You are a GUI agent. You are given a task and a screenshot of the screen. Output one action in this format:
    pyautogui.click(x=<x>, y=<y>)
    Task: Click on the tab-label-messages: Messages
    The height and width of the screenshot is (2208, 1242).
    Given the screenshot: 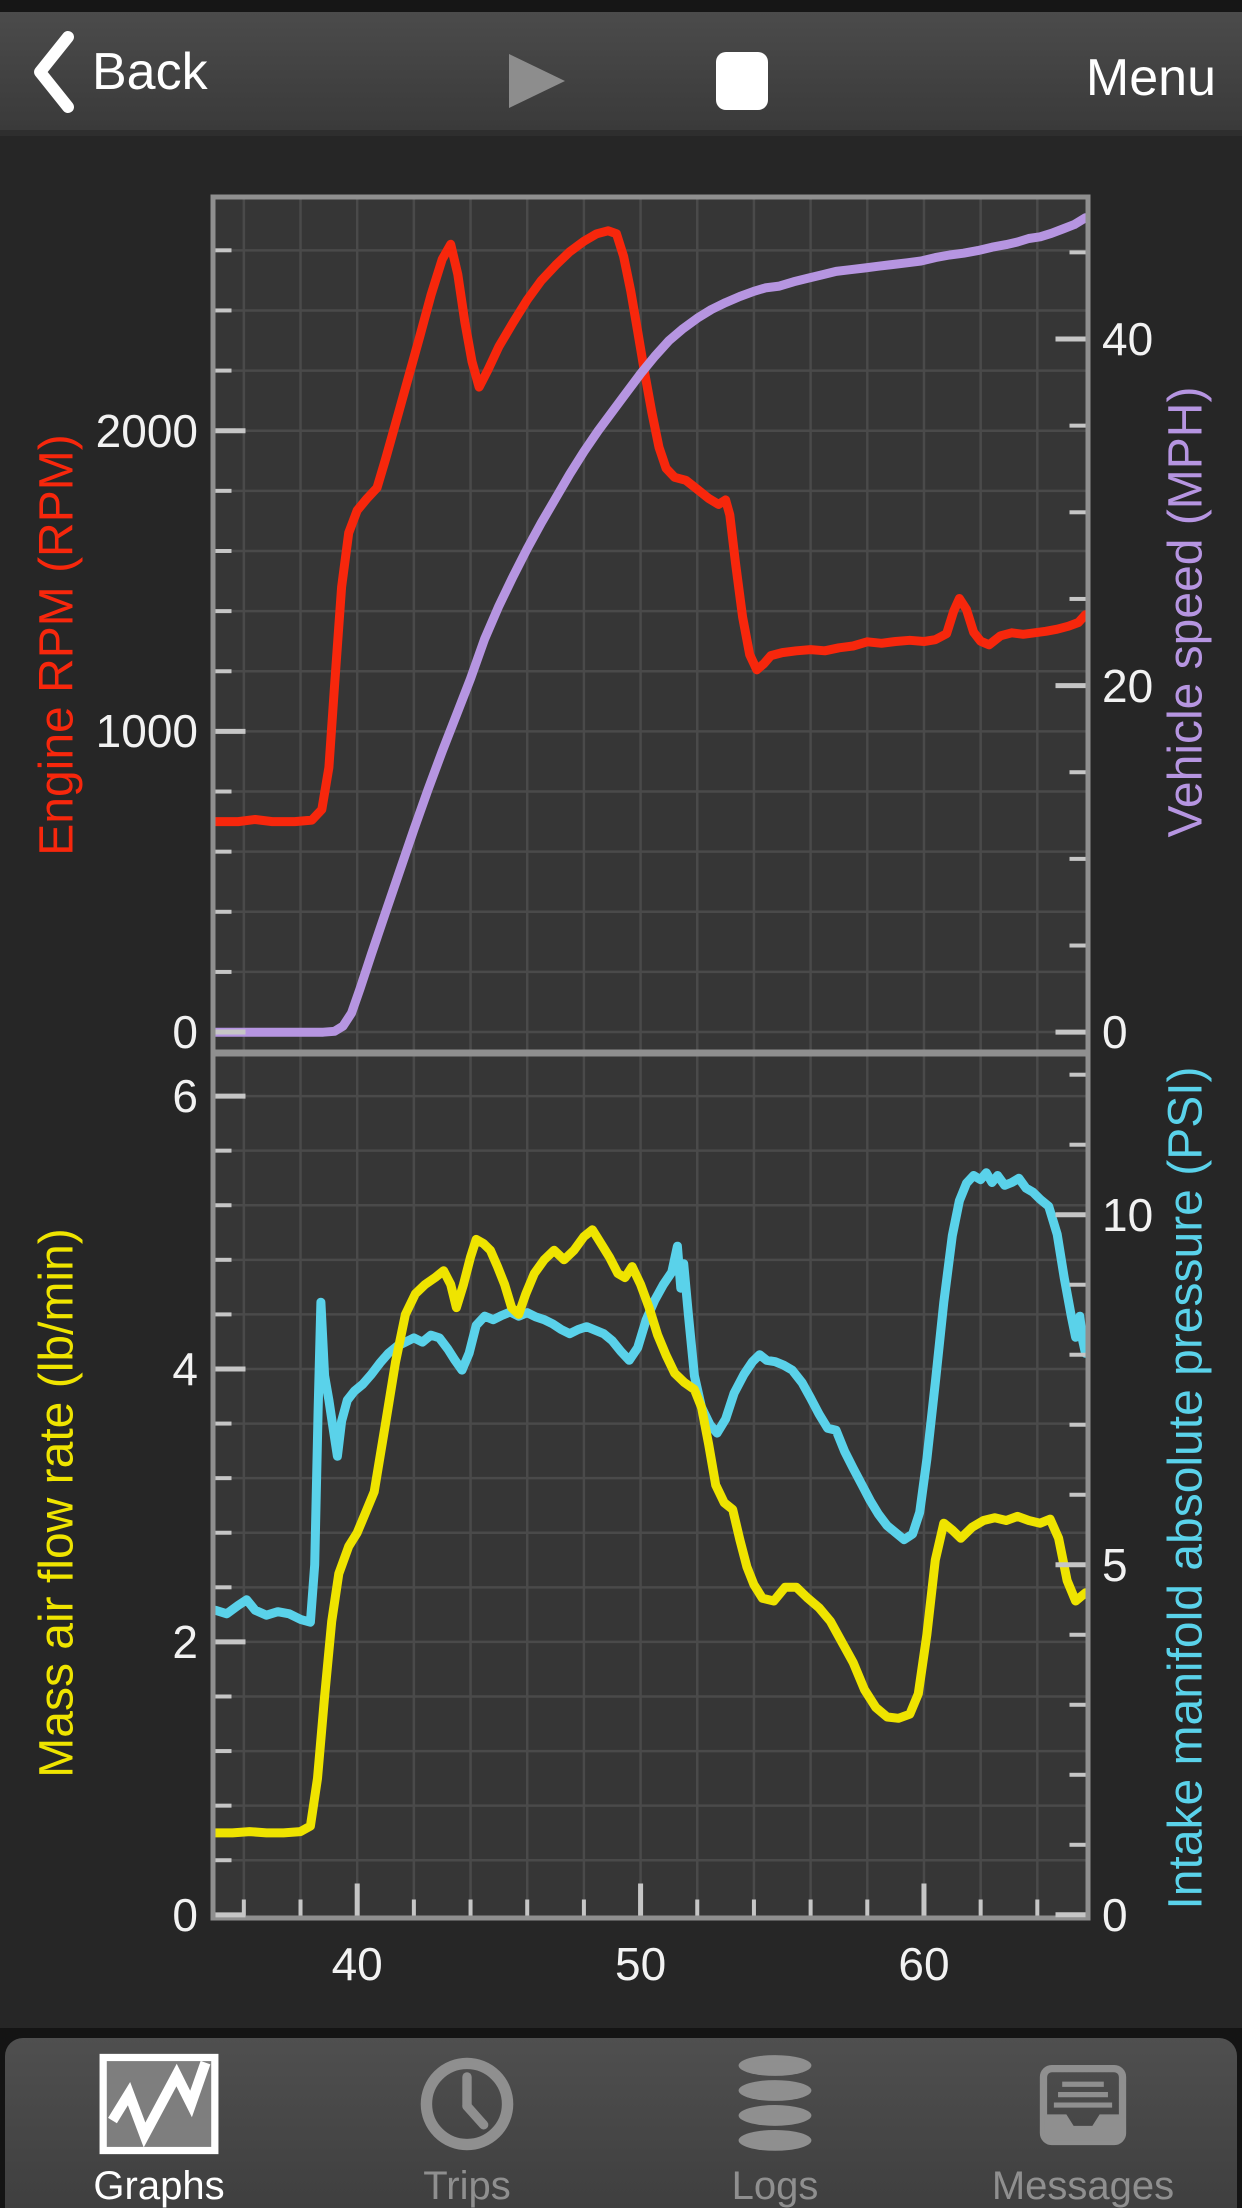 What is the action you would take?
    pyautogui.click(x=1083, y=2186)
    